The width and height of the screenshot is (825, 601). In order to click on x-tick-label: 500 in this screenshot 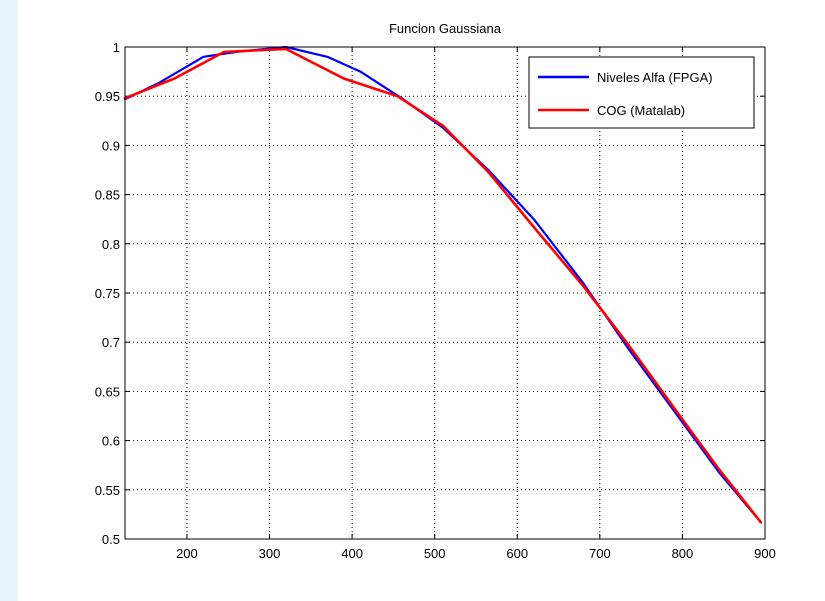, I will do `click(435, 553)`.